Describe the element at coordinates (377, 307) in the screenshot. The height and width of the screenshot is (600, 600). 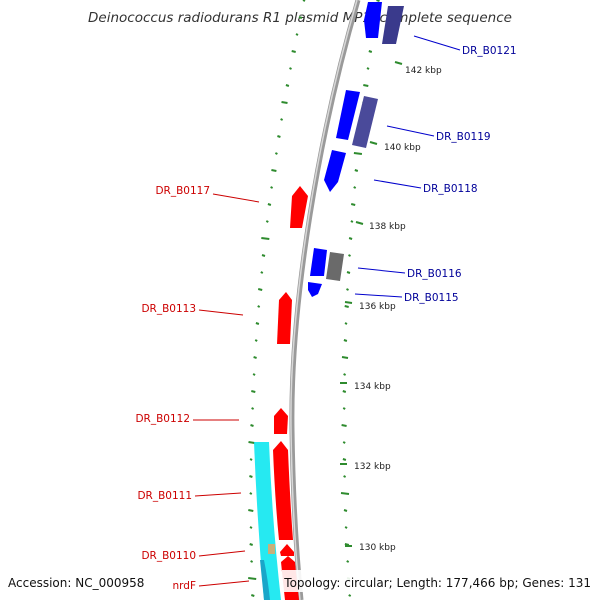
I see `scale-tick-136: 136 kbp` at that location.